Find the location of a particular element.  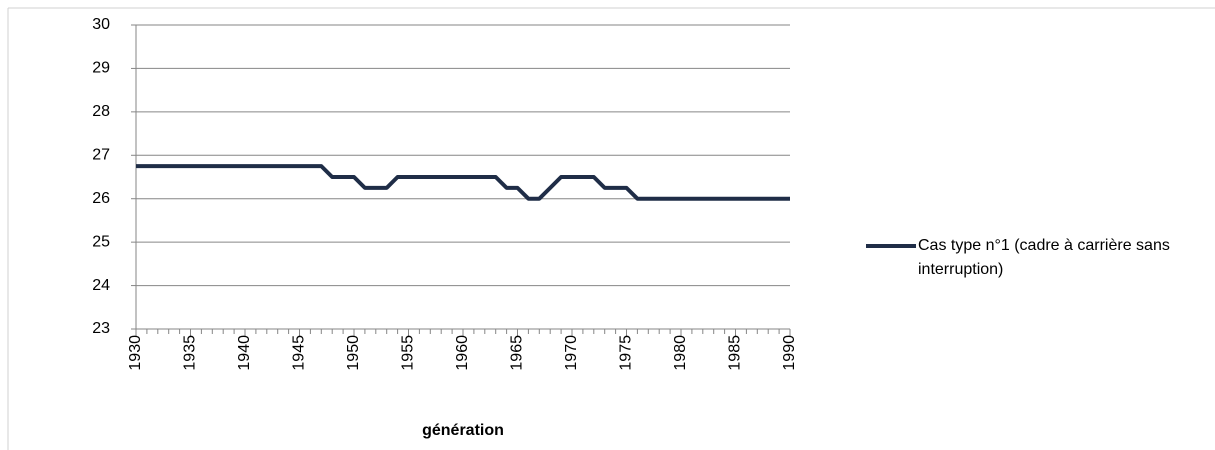

x-tick-label: 1945 is located at coordinates (299, 353).